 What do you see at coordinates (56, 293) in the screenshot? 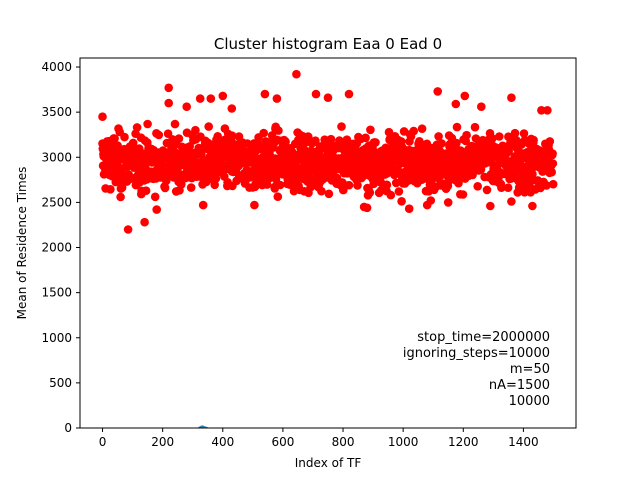
I see `y-tick-label: 1500` at bounding box center [56, 293].